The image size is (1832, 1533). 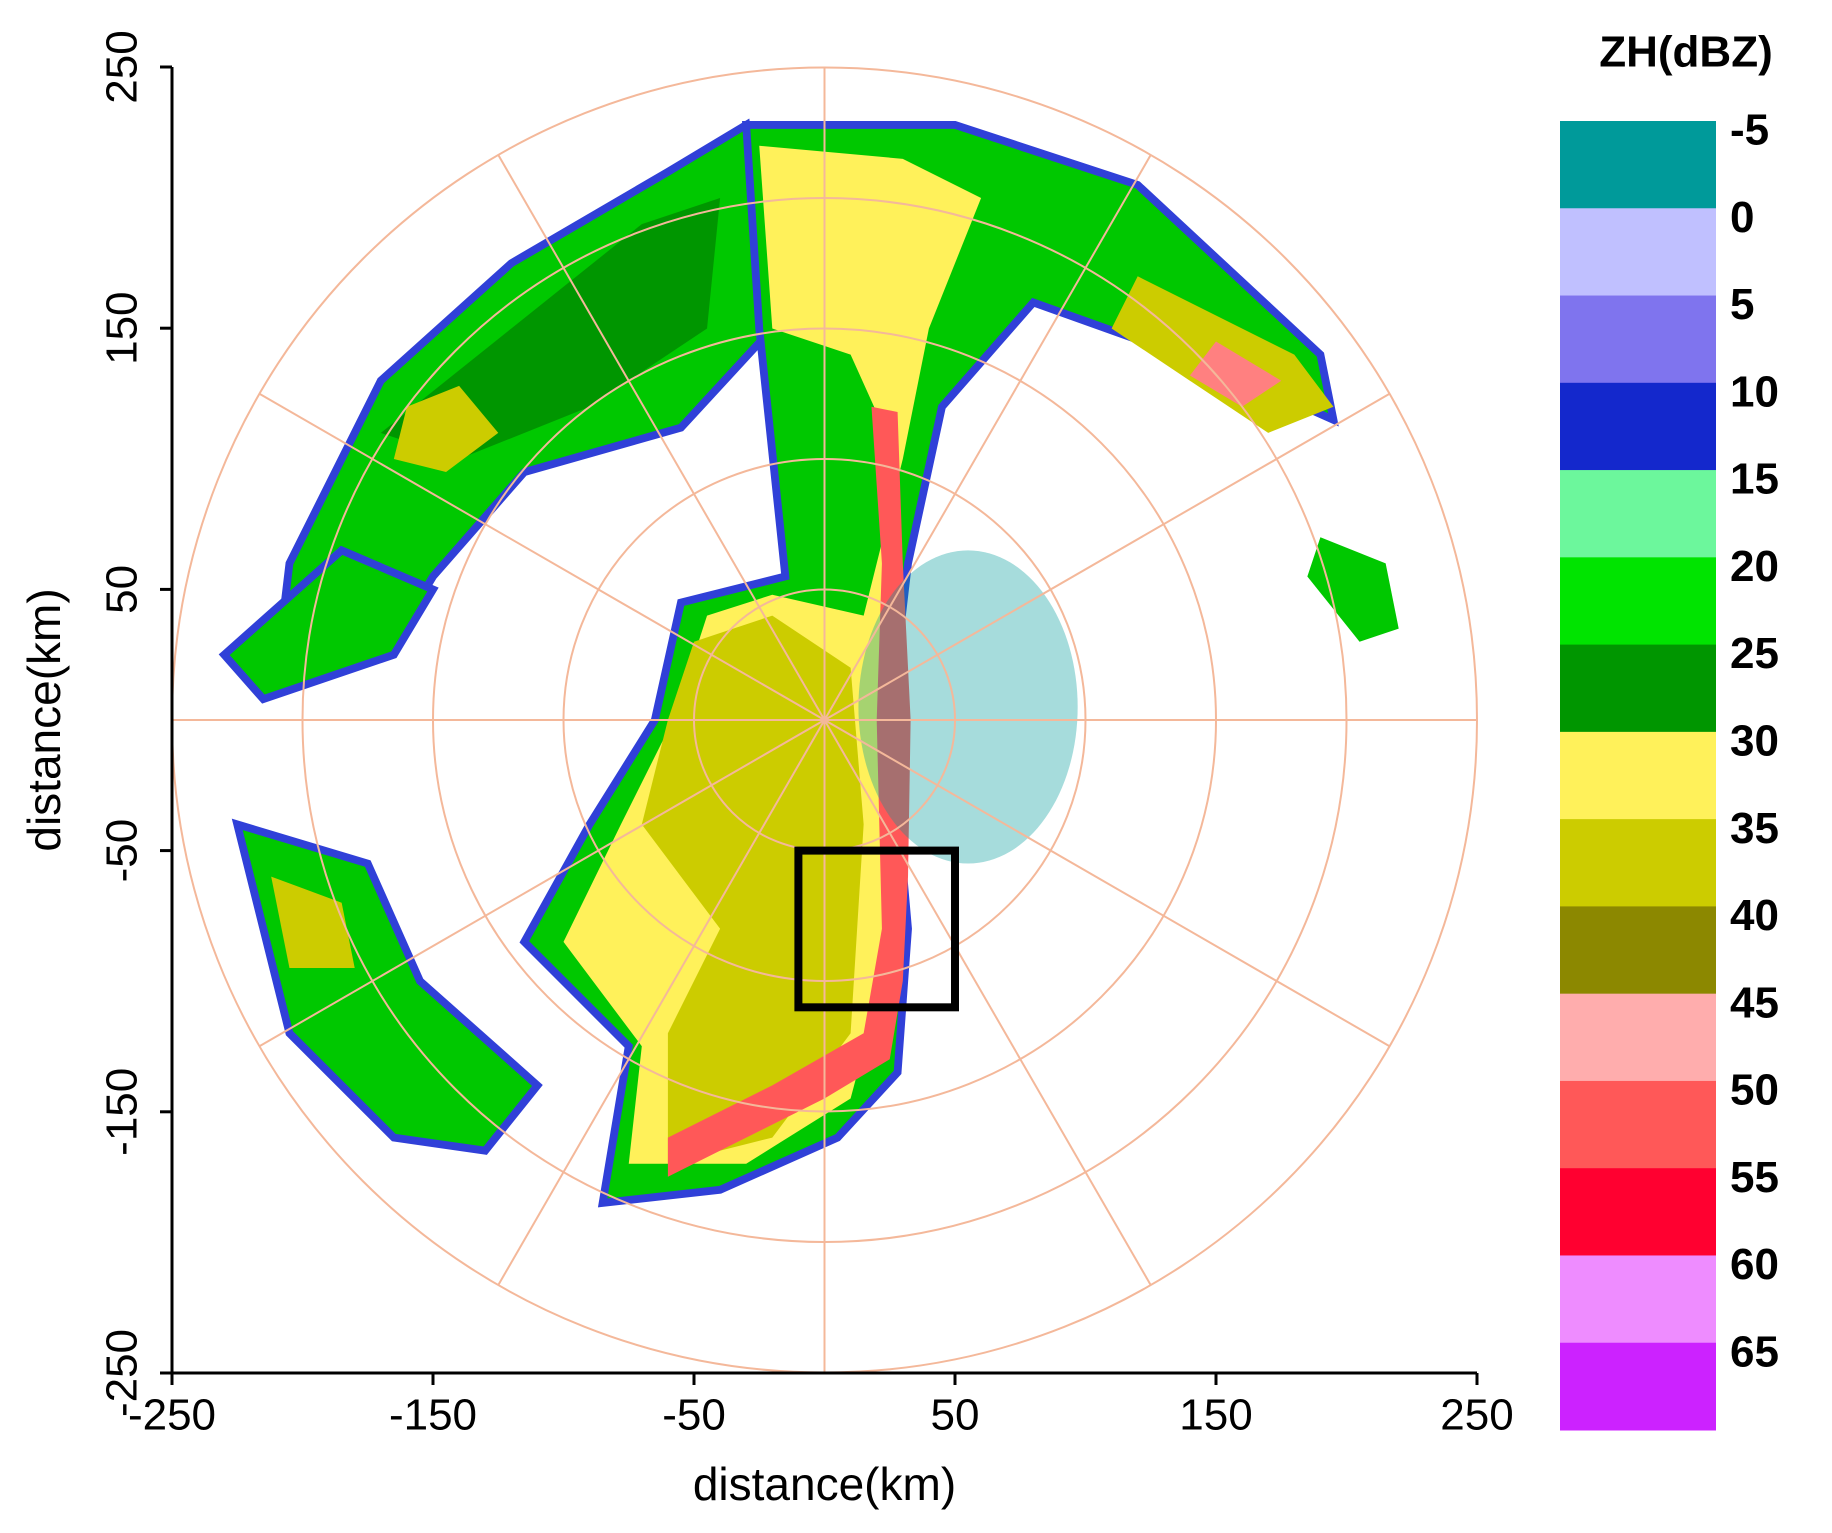 I want to click on colorbar-label: 10, so click(x=1754, y=391).